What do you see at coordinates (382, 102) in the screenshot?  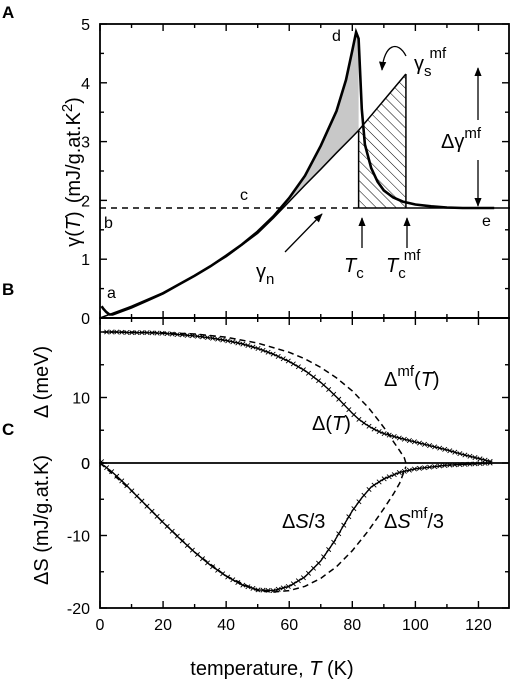 I see `gamma-s-mf-line` at bounding box center [382, 102].